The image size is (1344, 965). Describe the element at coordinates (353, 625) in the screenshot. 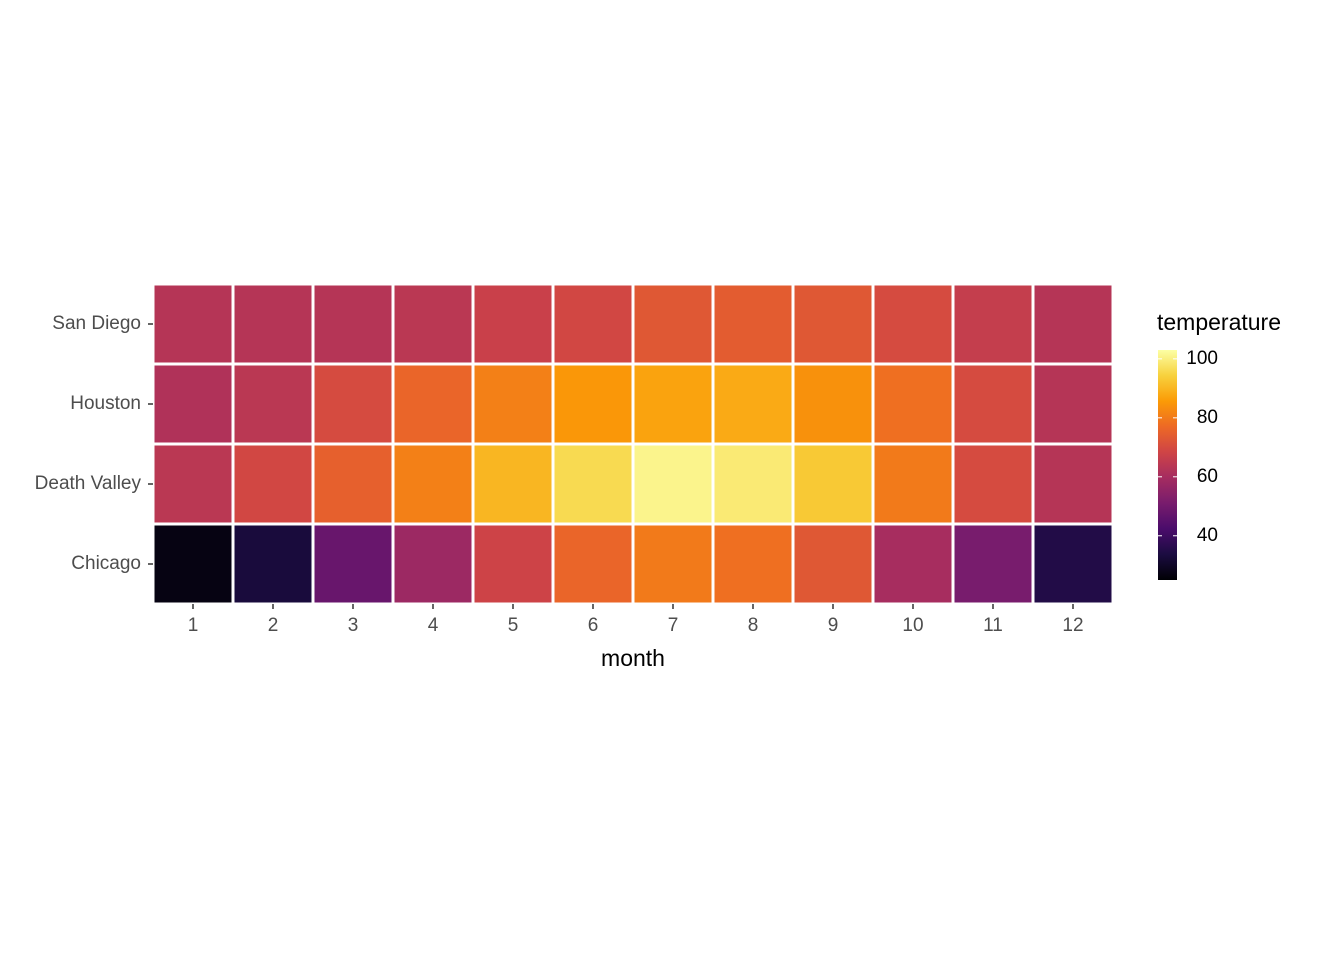

I see `x-tick-label: 3` at that location.